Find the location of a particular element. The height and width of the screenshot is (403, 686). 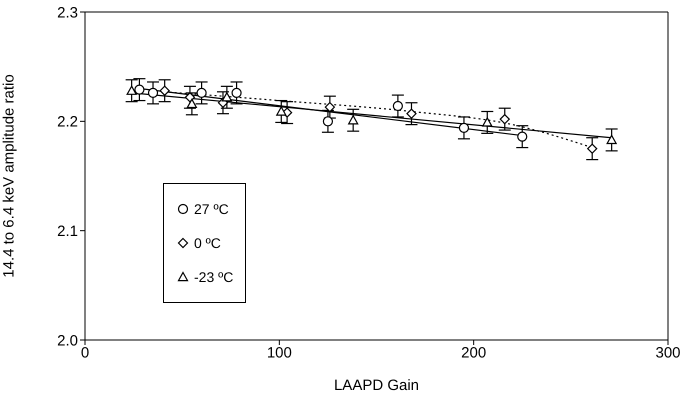

y-tick-label: 2.1 is located at coordinates (67, 231).